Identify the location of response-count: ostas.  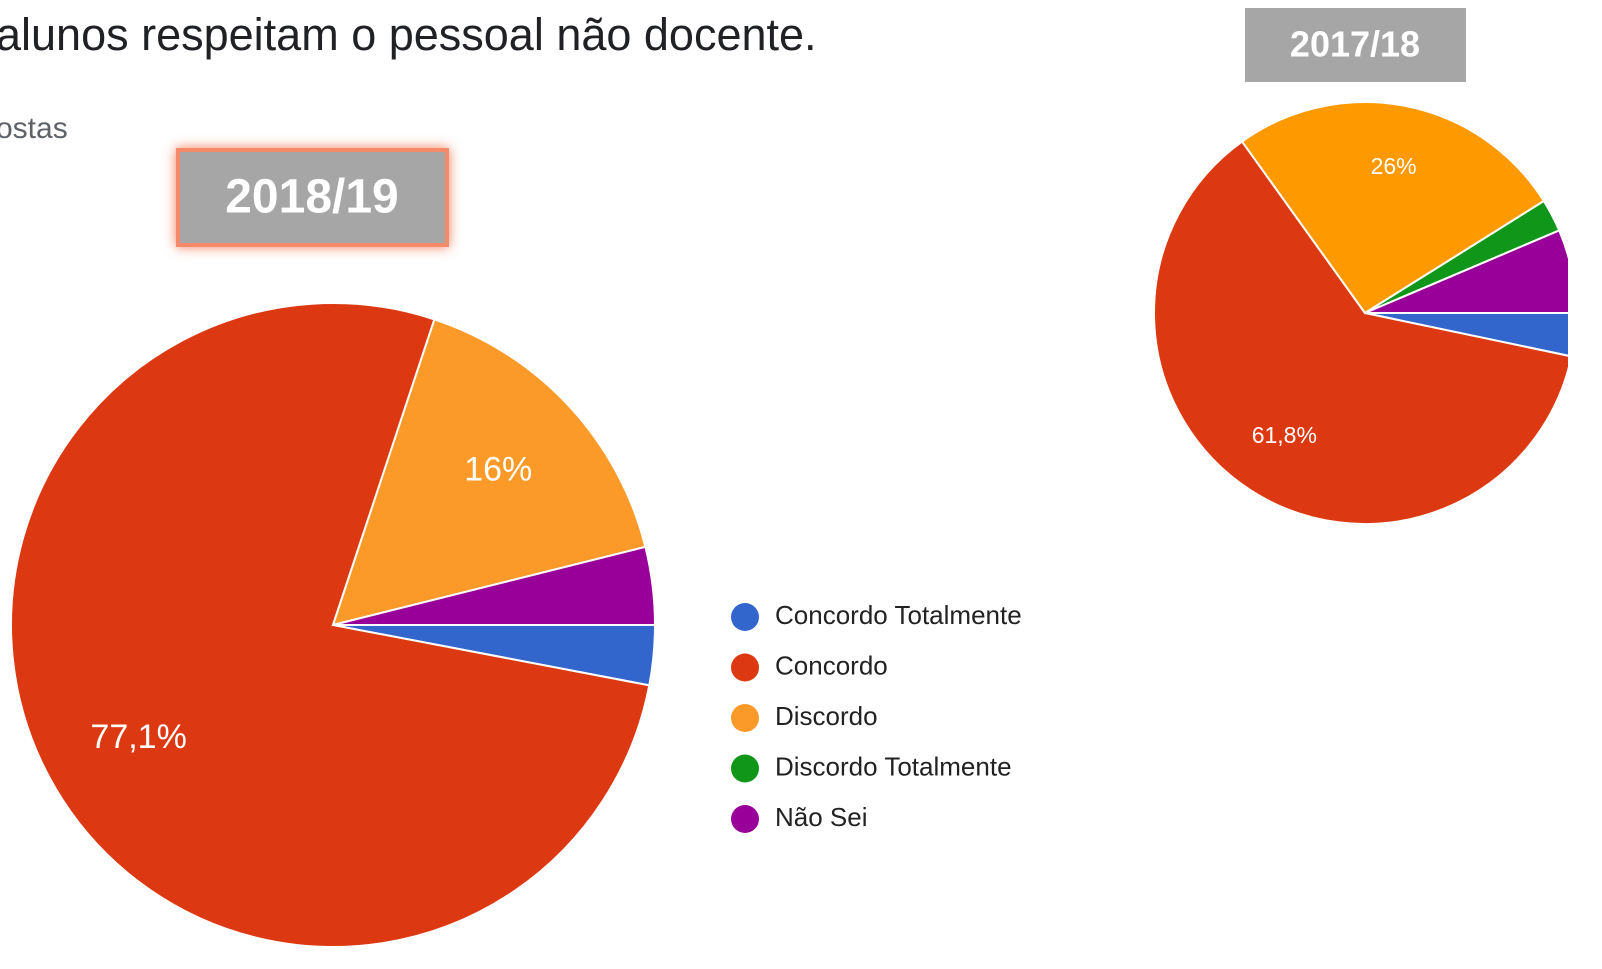
(34, 128).